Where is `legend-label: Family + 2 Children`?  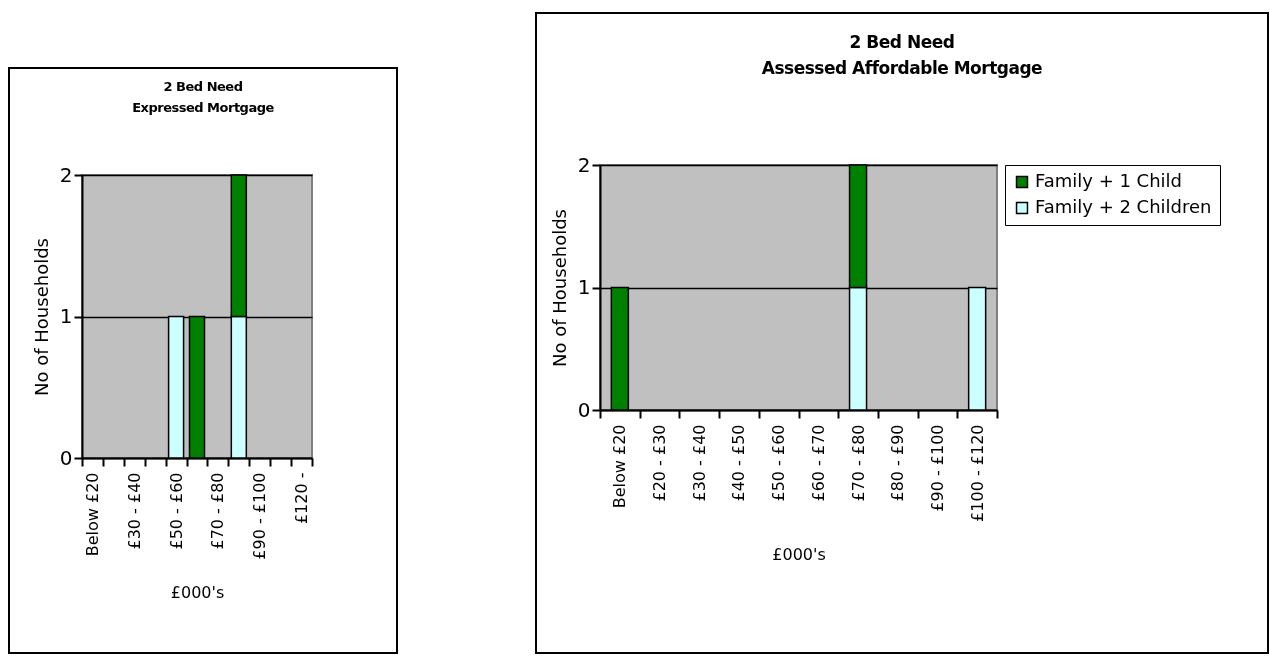
legend-label: Family + 2 Children is located at coordinates (1123, 206).